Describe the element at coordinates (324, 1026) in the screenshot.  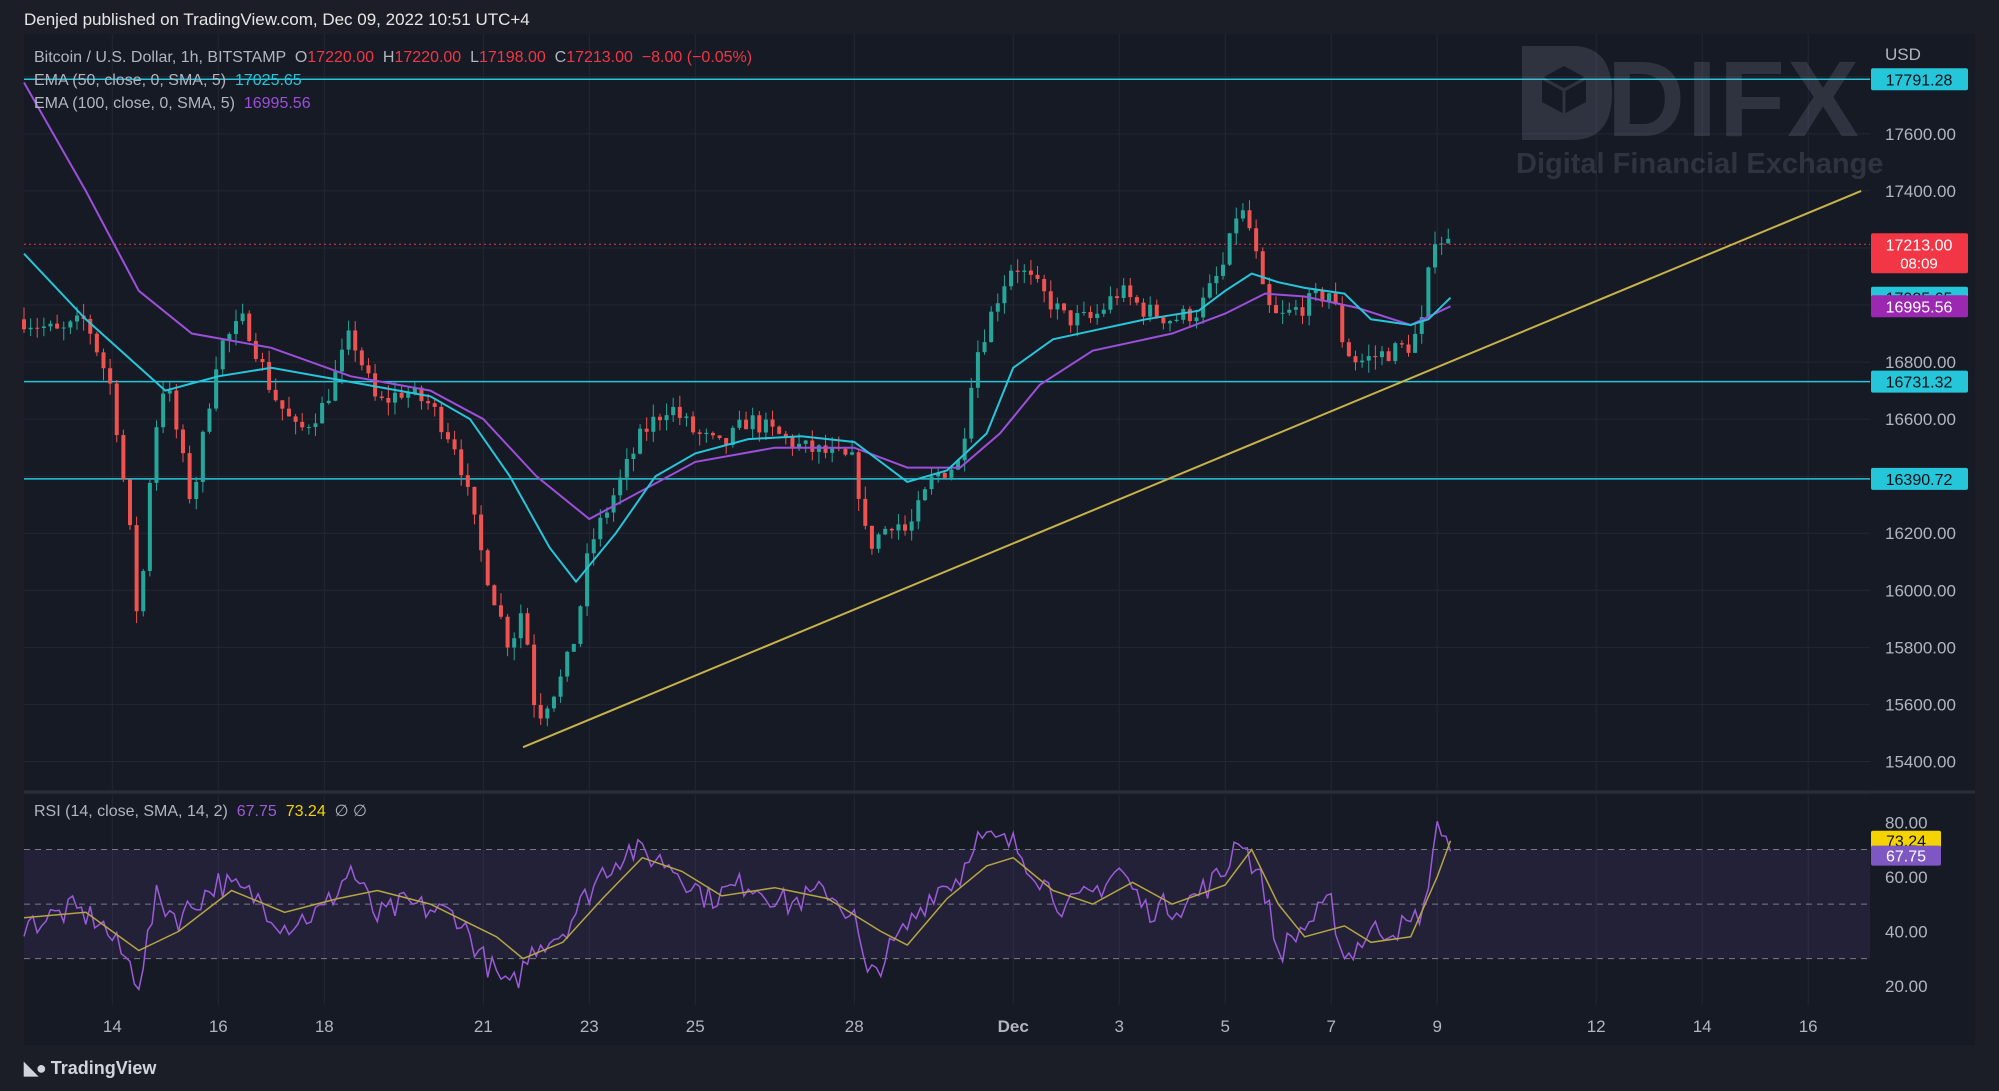
I see `time-tick-label: 18` at that location.